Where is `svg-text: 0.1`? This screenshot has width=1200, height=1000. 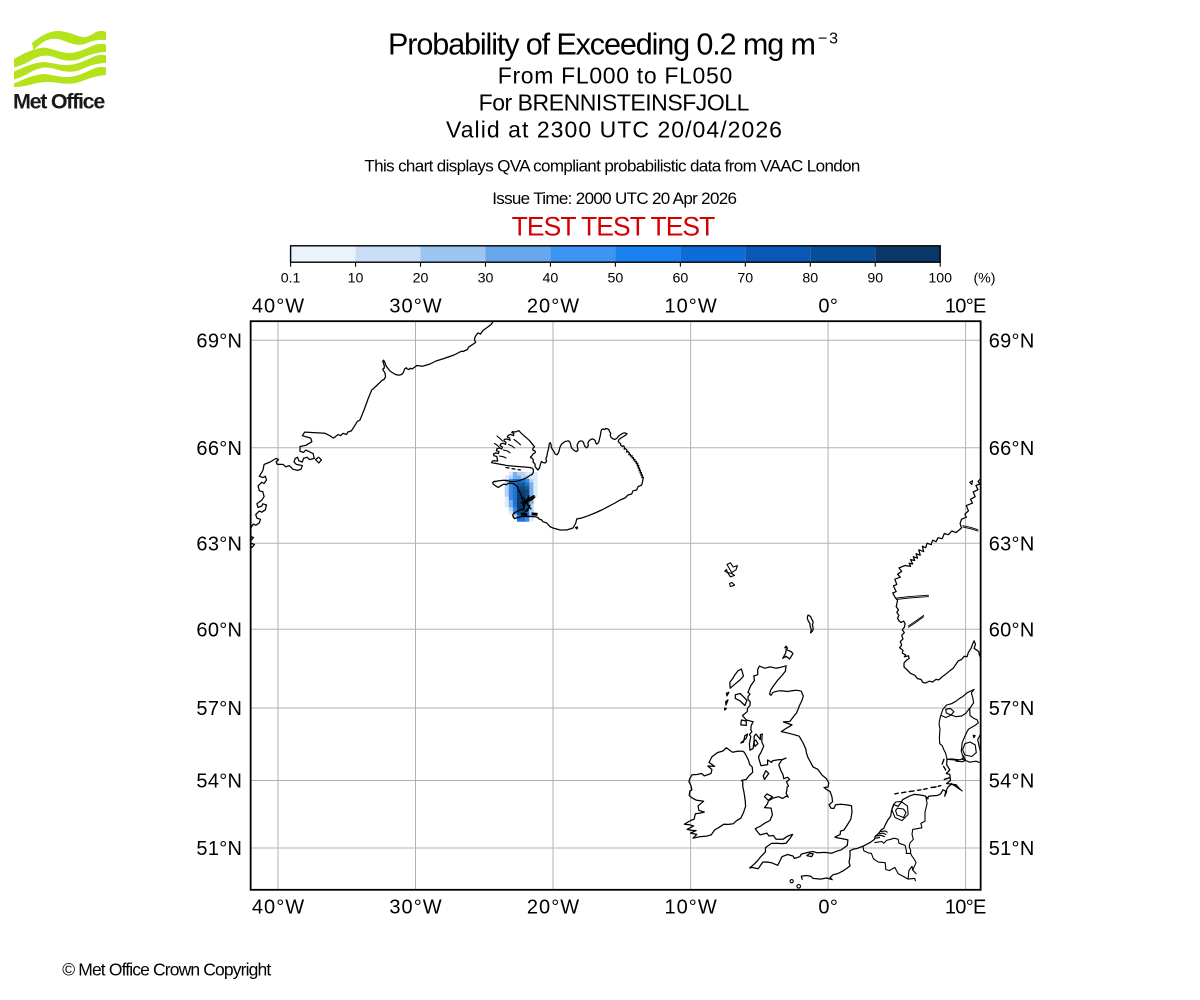
svg-text: 0.1 is located at coordinates (291, 279).